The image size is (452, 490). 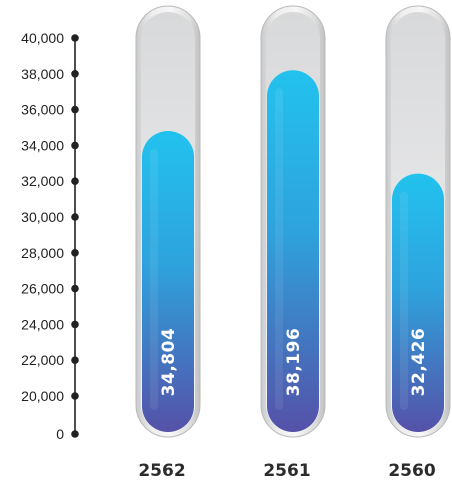 I want to click on x-tick-label: 2562, so click(x=161, y=471).